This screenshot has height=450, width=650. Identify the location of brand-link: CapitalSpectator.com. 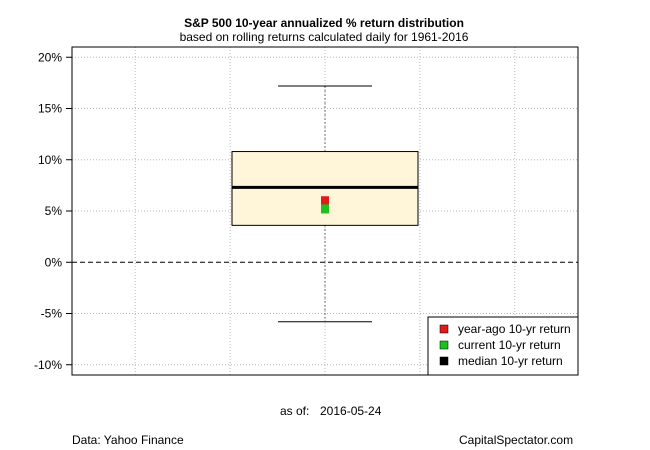
(516, 440).